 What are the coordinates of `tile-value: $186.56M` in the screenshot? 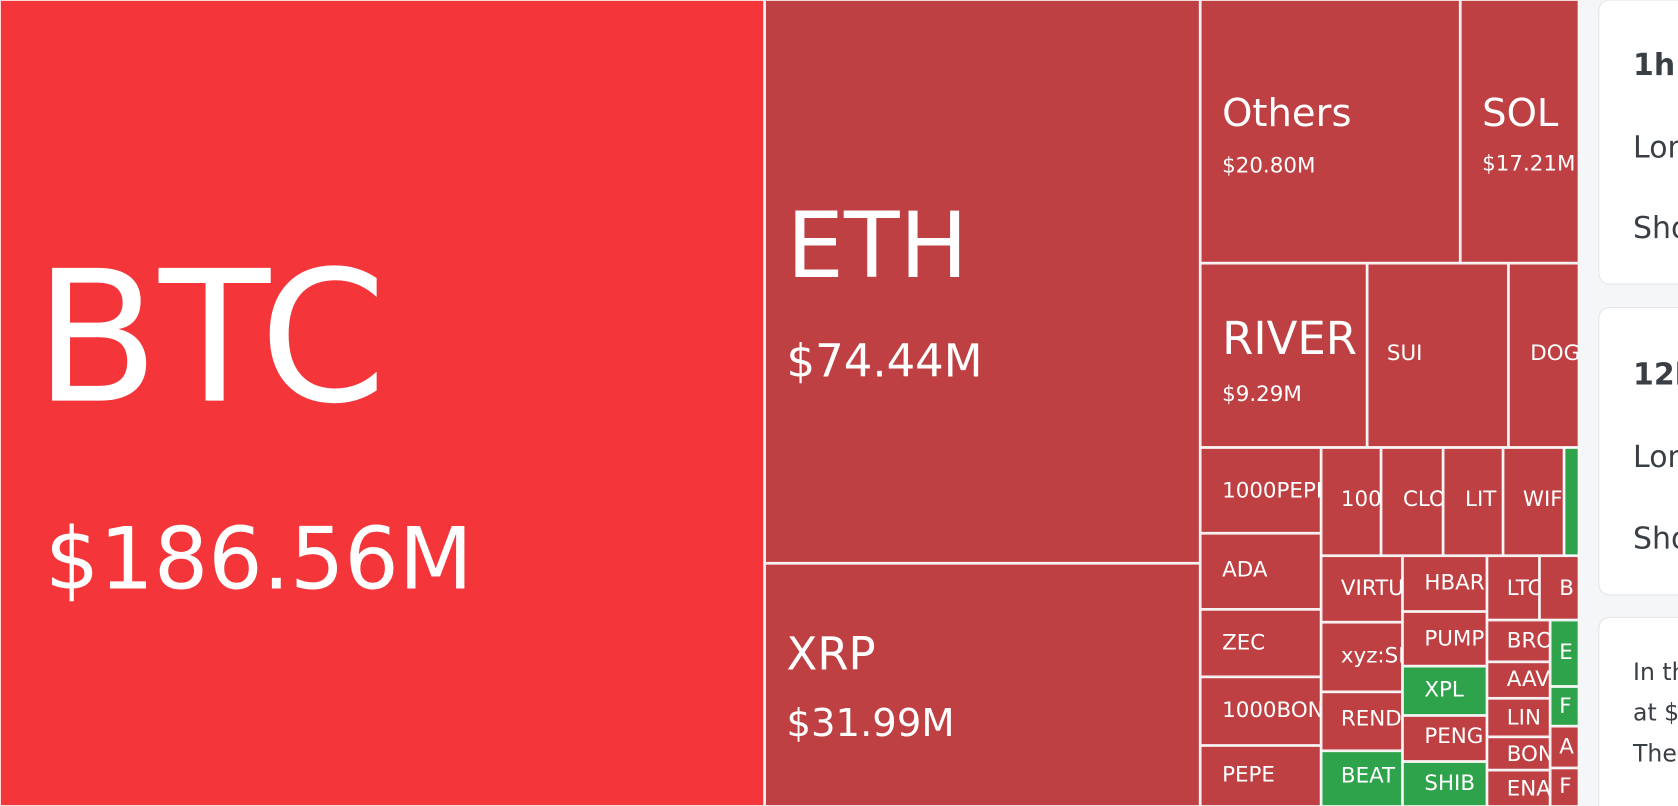 It's located at (259, 559).